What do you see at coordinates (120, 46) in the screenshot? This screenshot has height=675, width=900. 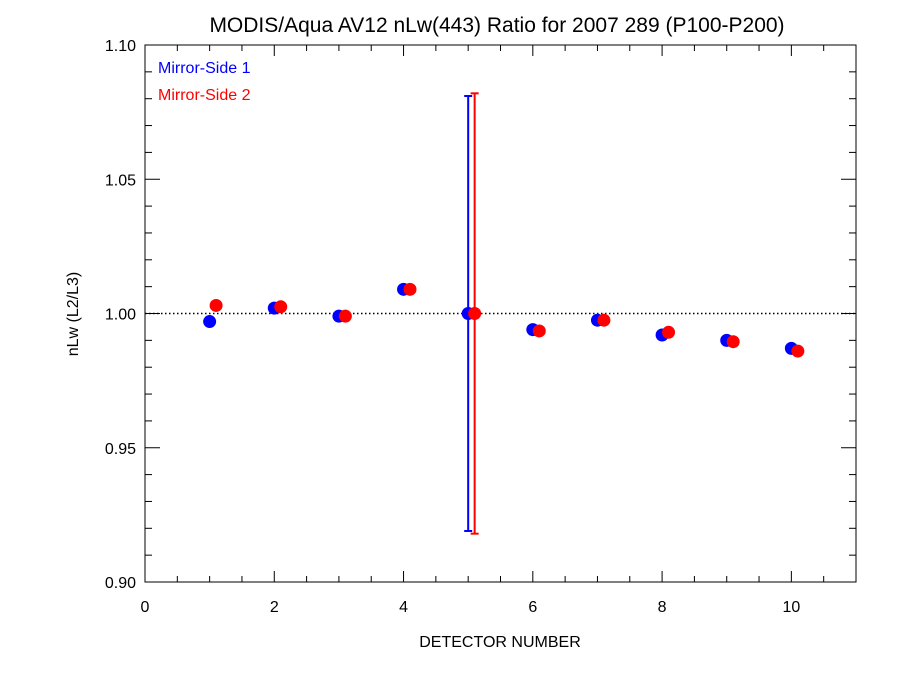 I see `y-tick-label: 1.10` at bounding box center [120, 46].